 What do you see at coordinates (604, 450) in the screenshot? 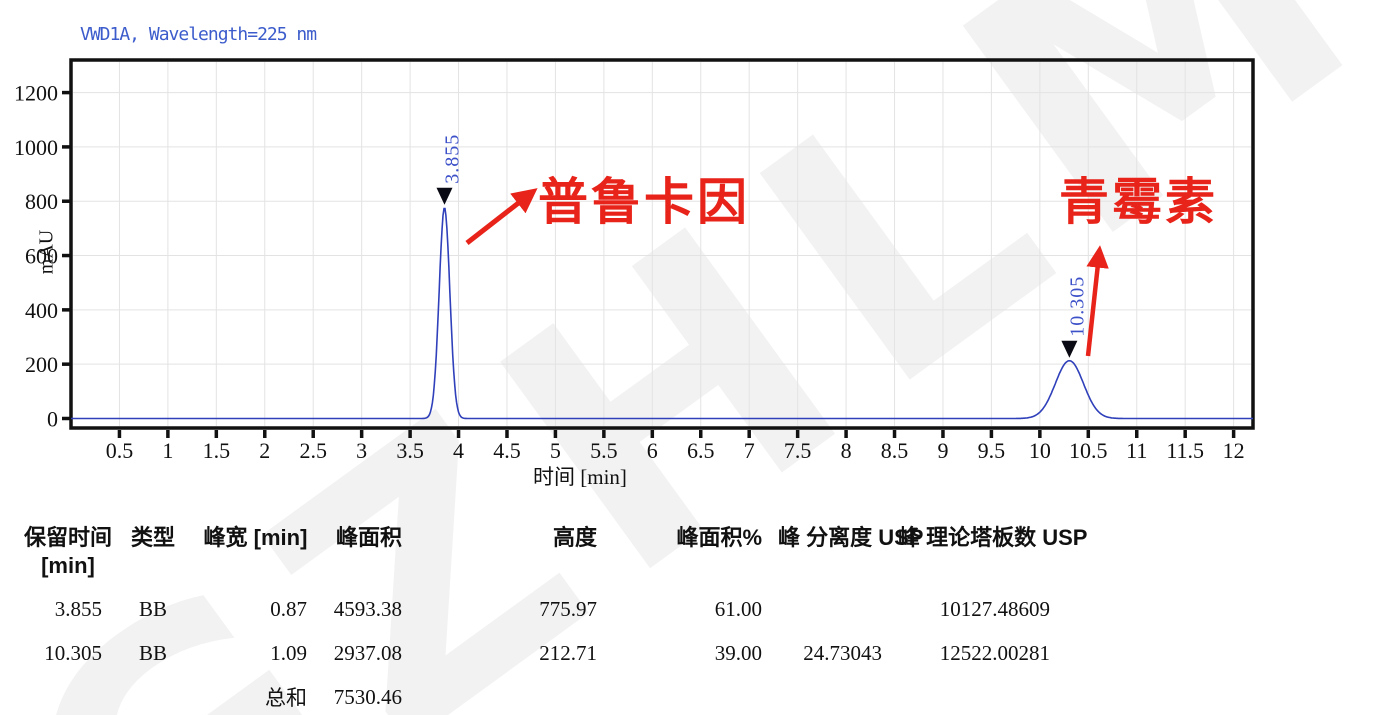
I see `x-tick-label: 5.5` at bounding box center [604, 450].